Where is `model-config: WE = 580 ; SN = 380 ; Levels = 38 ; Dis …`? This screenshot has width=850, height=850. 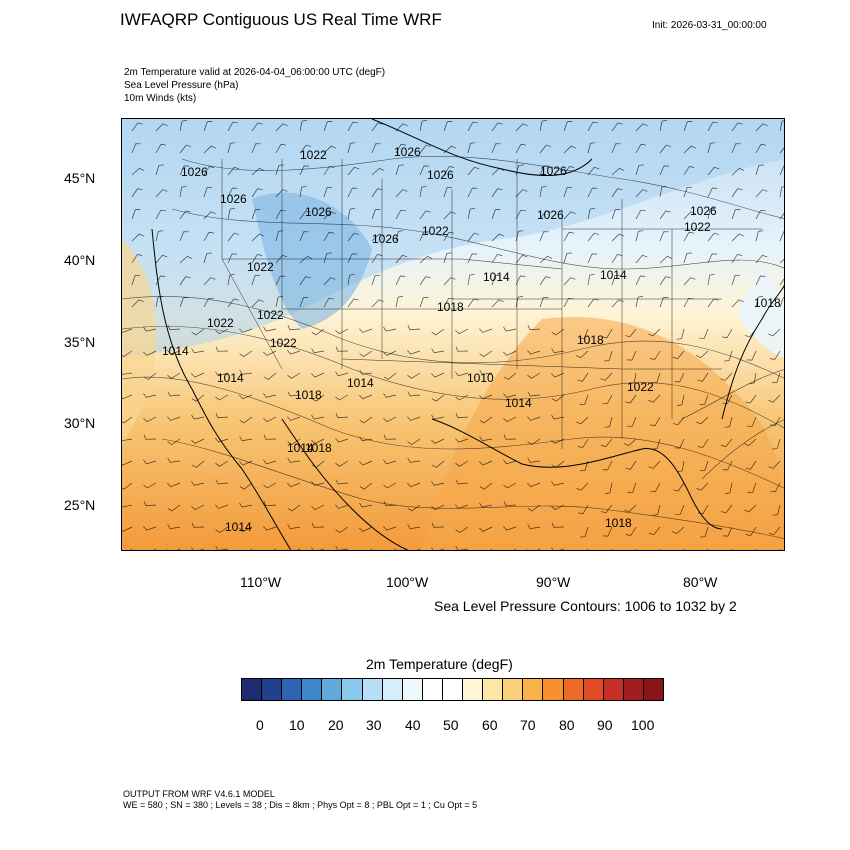
model-config: WE = 580 ; SN = 380 ; Levels = 38 ; Dis … is located at coordinates (300, 805).